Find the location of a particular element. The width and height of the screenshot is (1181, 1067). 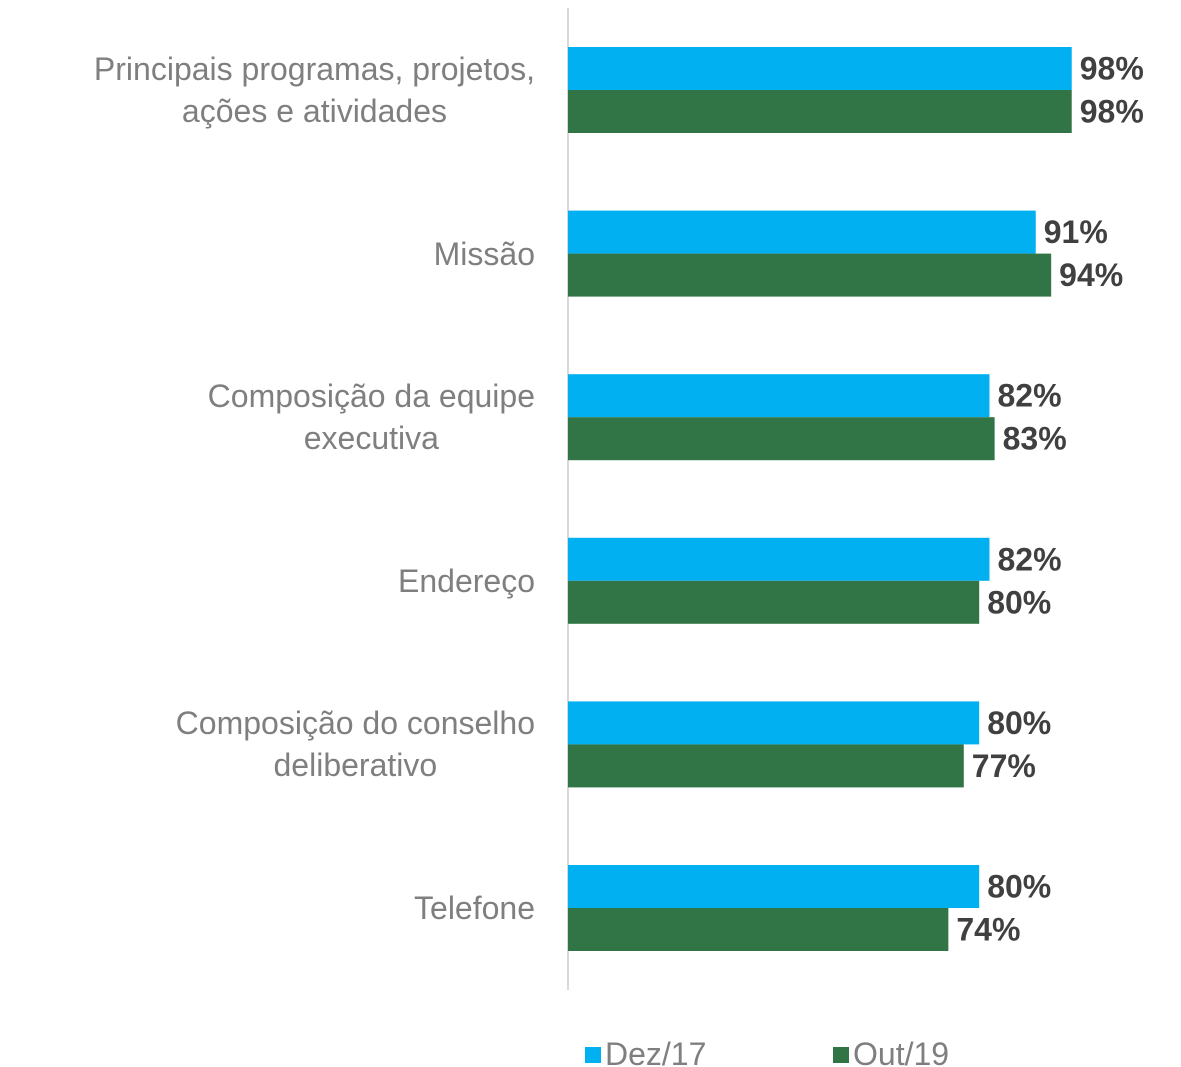

legend-label: Out/19 is located at coordinates (901, 1051).